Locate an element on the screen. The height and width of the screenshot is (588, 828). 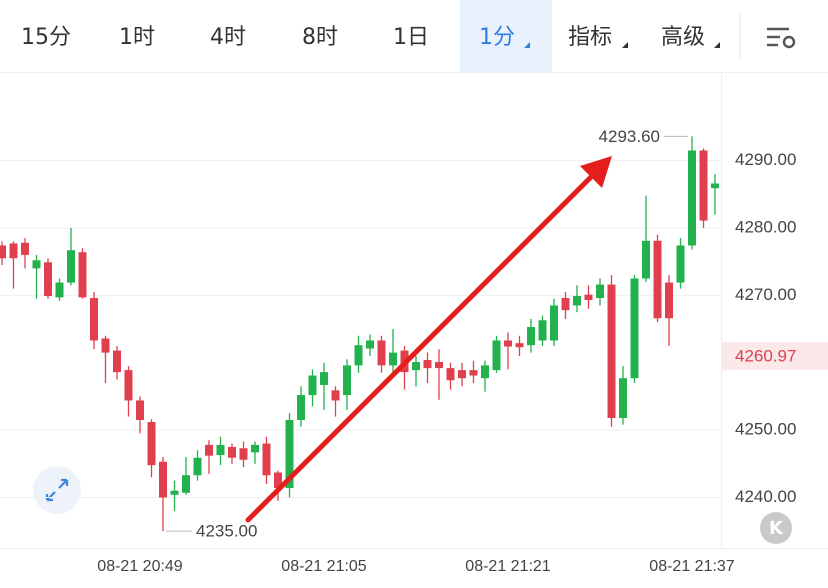
tab: 1日 is located at coordinates (411, 37).